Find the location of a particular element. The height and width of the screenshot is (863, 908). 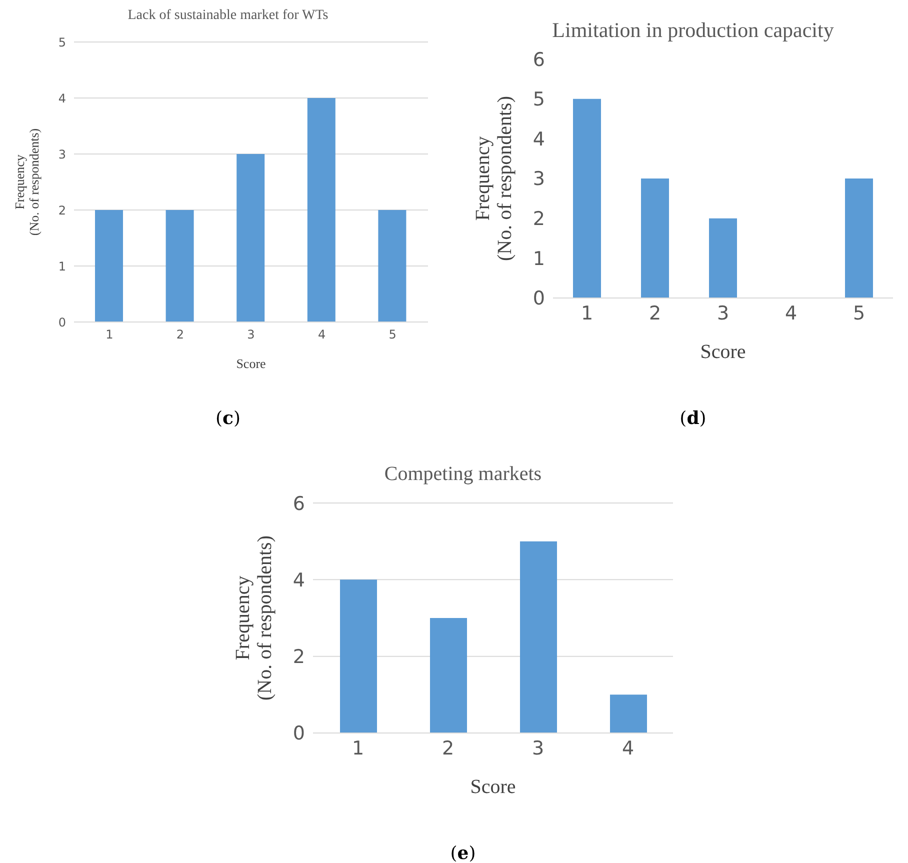

chart-title: Lack of sustainable market for WTs is located at coordinates (228, 16).